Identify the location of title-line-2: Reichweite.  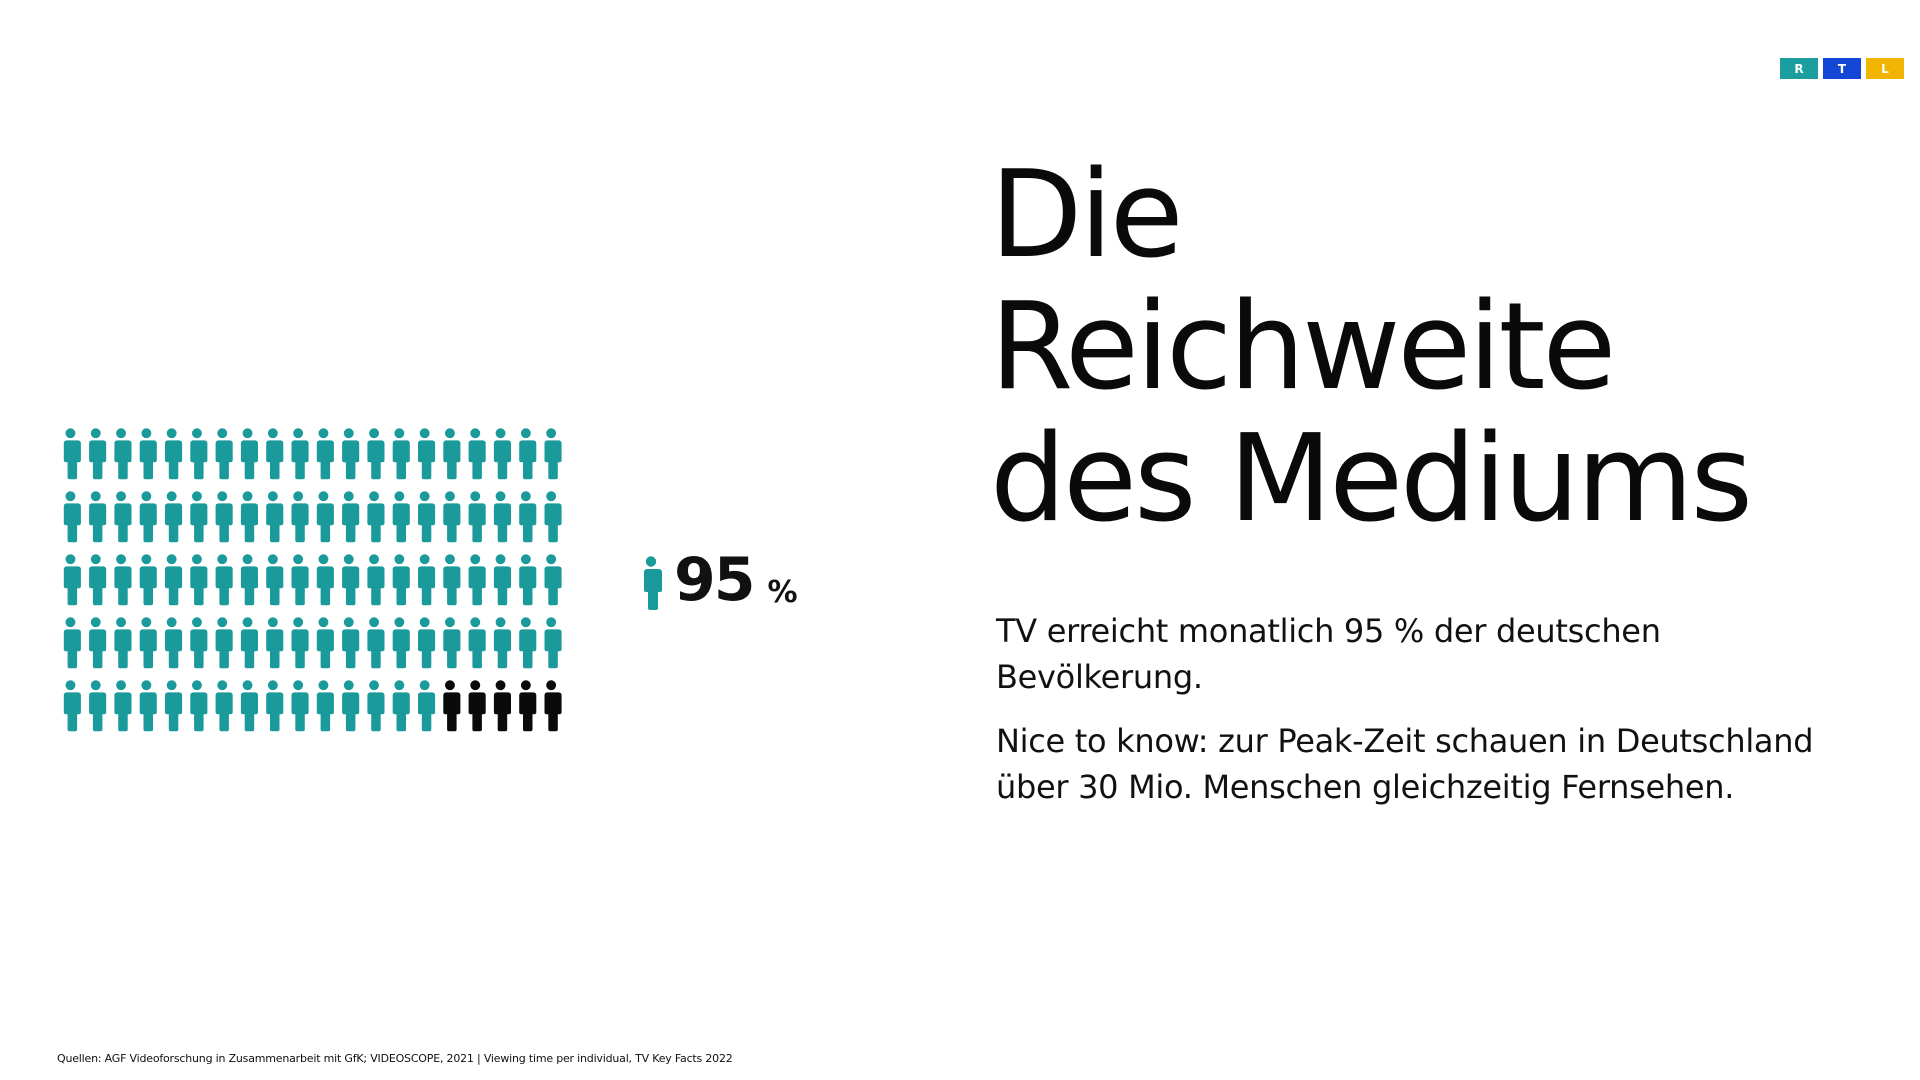
(1303, 347).